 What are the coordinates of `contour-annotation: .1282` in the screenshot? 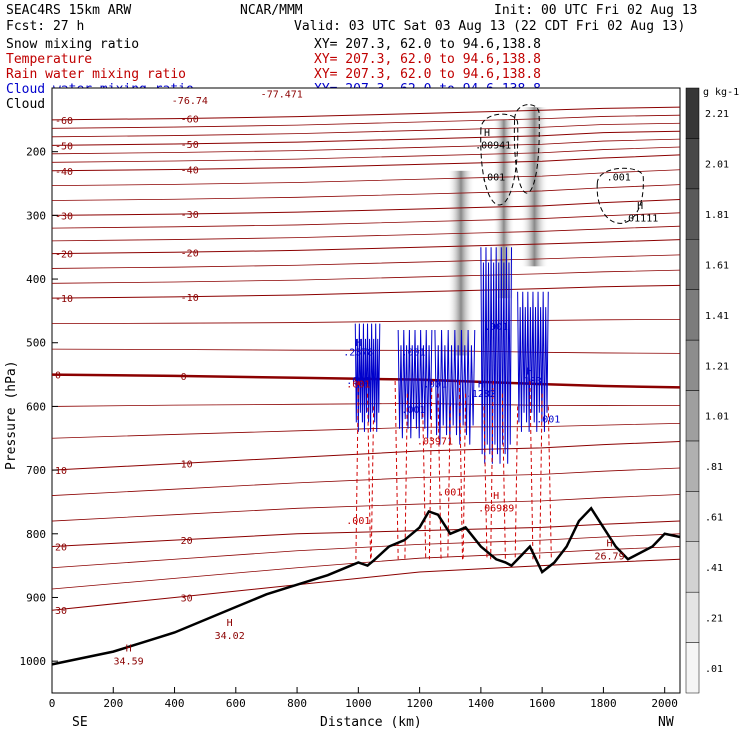 It's located at (481, 394).